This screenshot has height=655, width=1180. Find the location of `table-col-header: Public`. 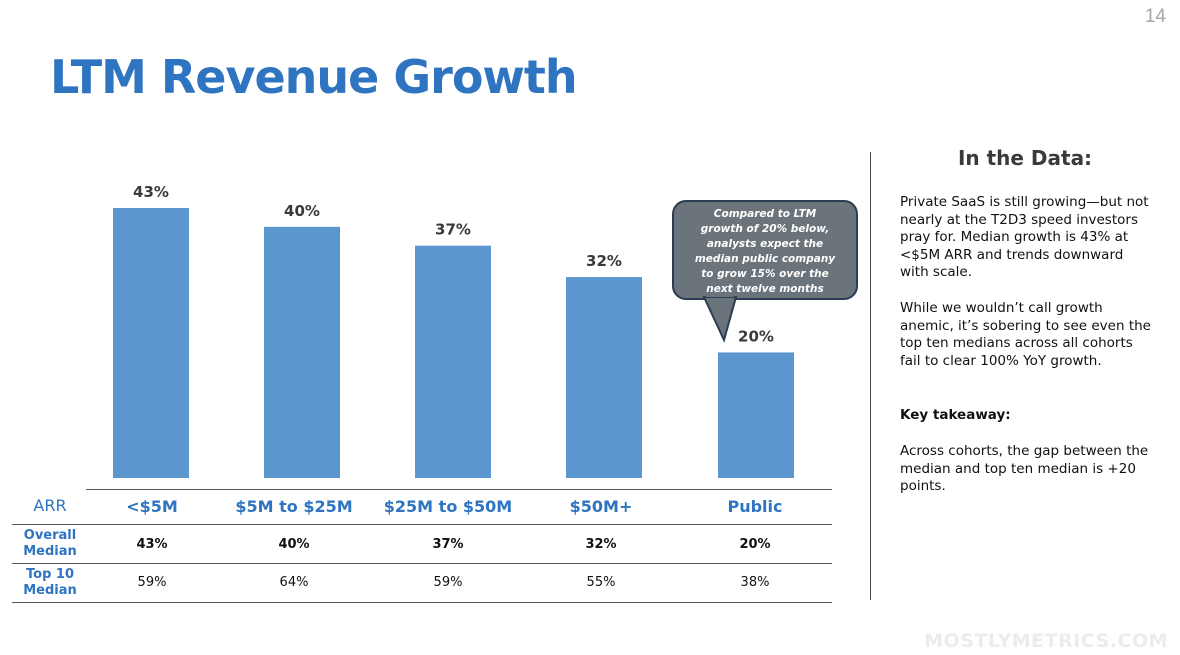

table-col-header: Public is located at coordinates (755, 506).